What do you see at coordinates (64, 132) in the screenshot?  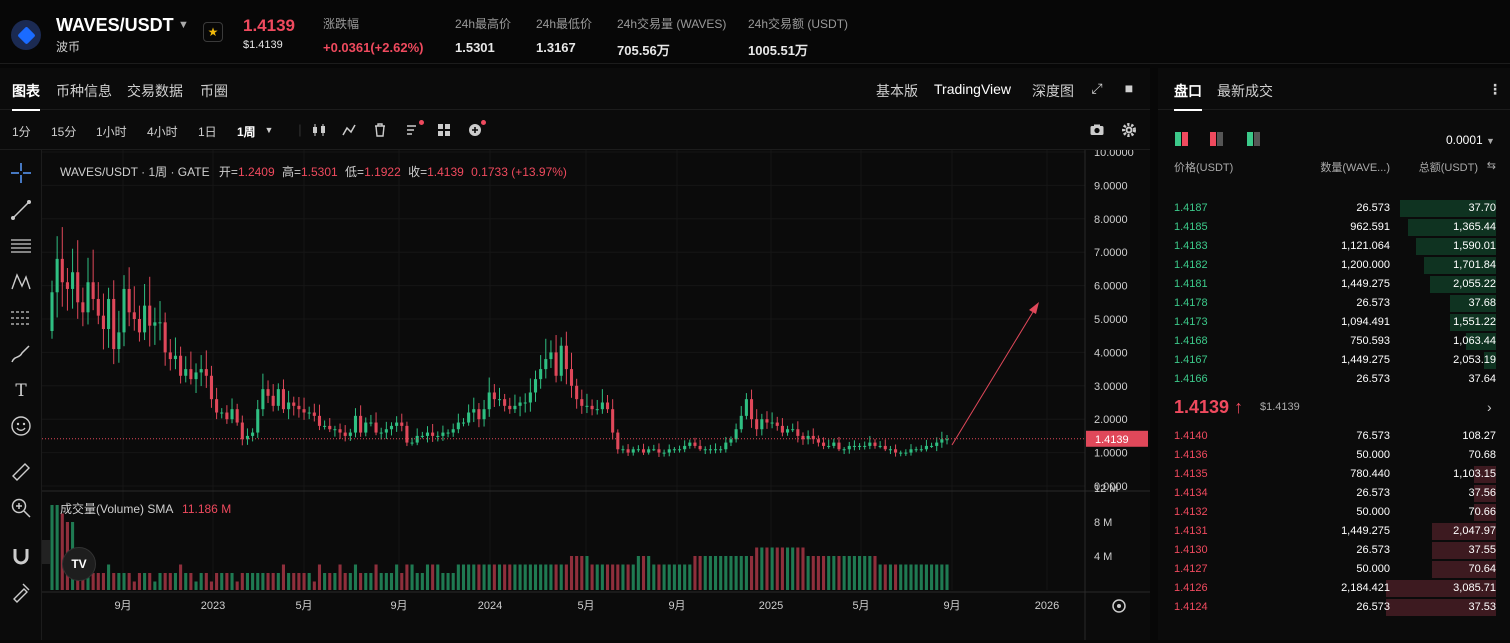 I see `interval-15m: 15分` at bounding box center [64, 132].